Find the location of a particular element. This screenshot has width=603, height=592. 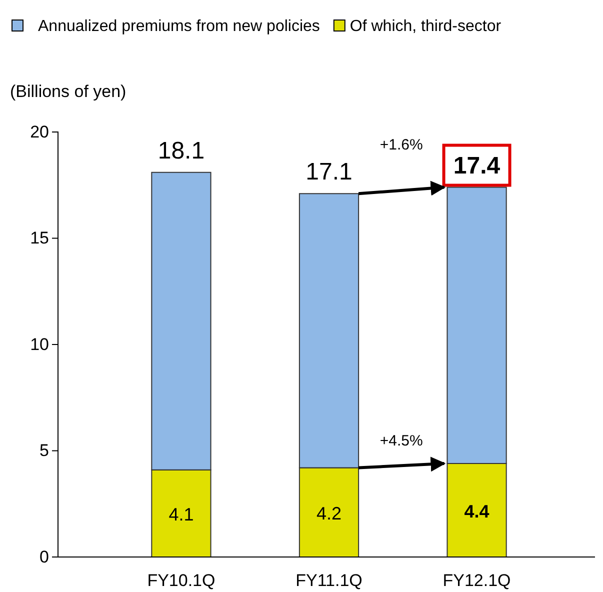

data-label: 4.1 is located at coordinates (181, 514).